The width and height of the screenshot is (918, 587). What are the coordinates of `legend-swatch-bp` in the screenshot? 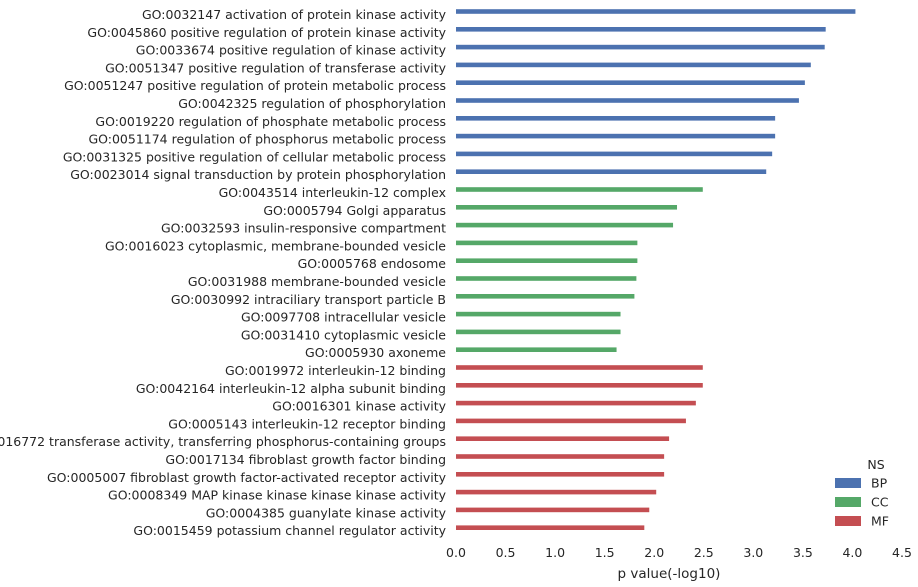 It's located at (848, 483).